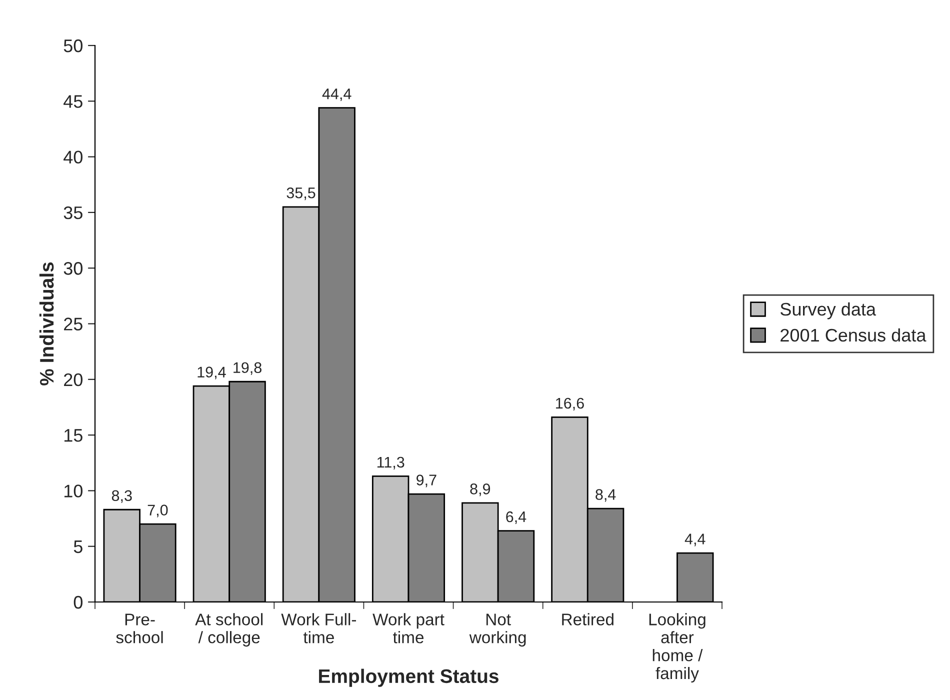 This screenshot has height=700, width=950. Describe the element at coordinates (828, 311) in the screenshot. I see `legend-label: Survey data` at that location.